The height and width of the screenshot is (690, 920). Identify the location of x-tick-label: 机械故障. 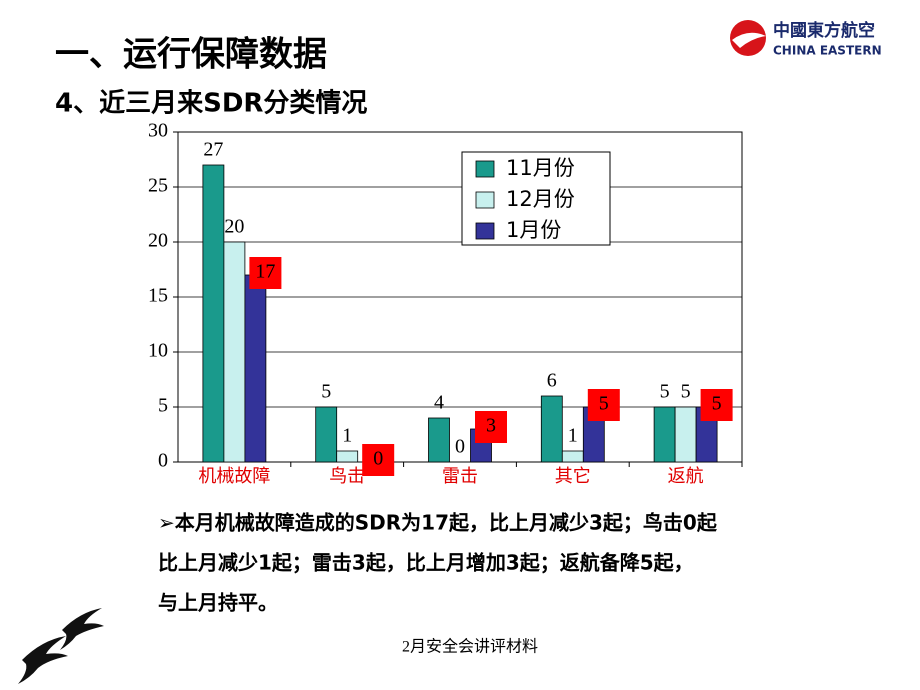
(234, 476).